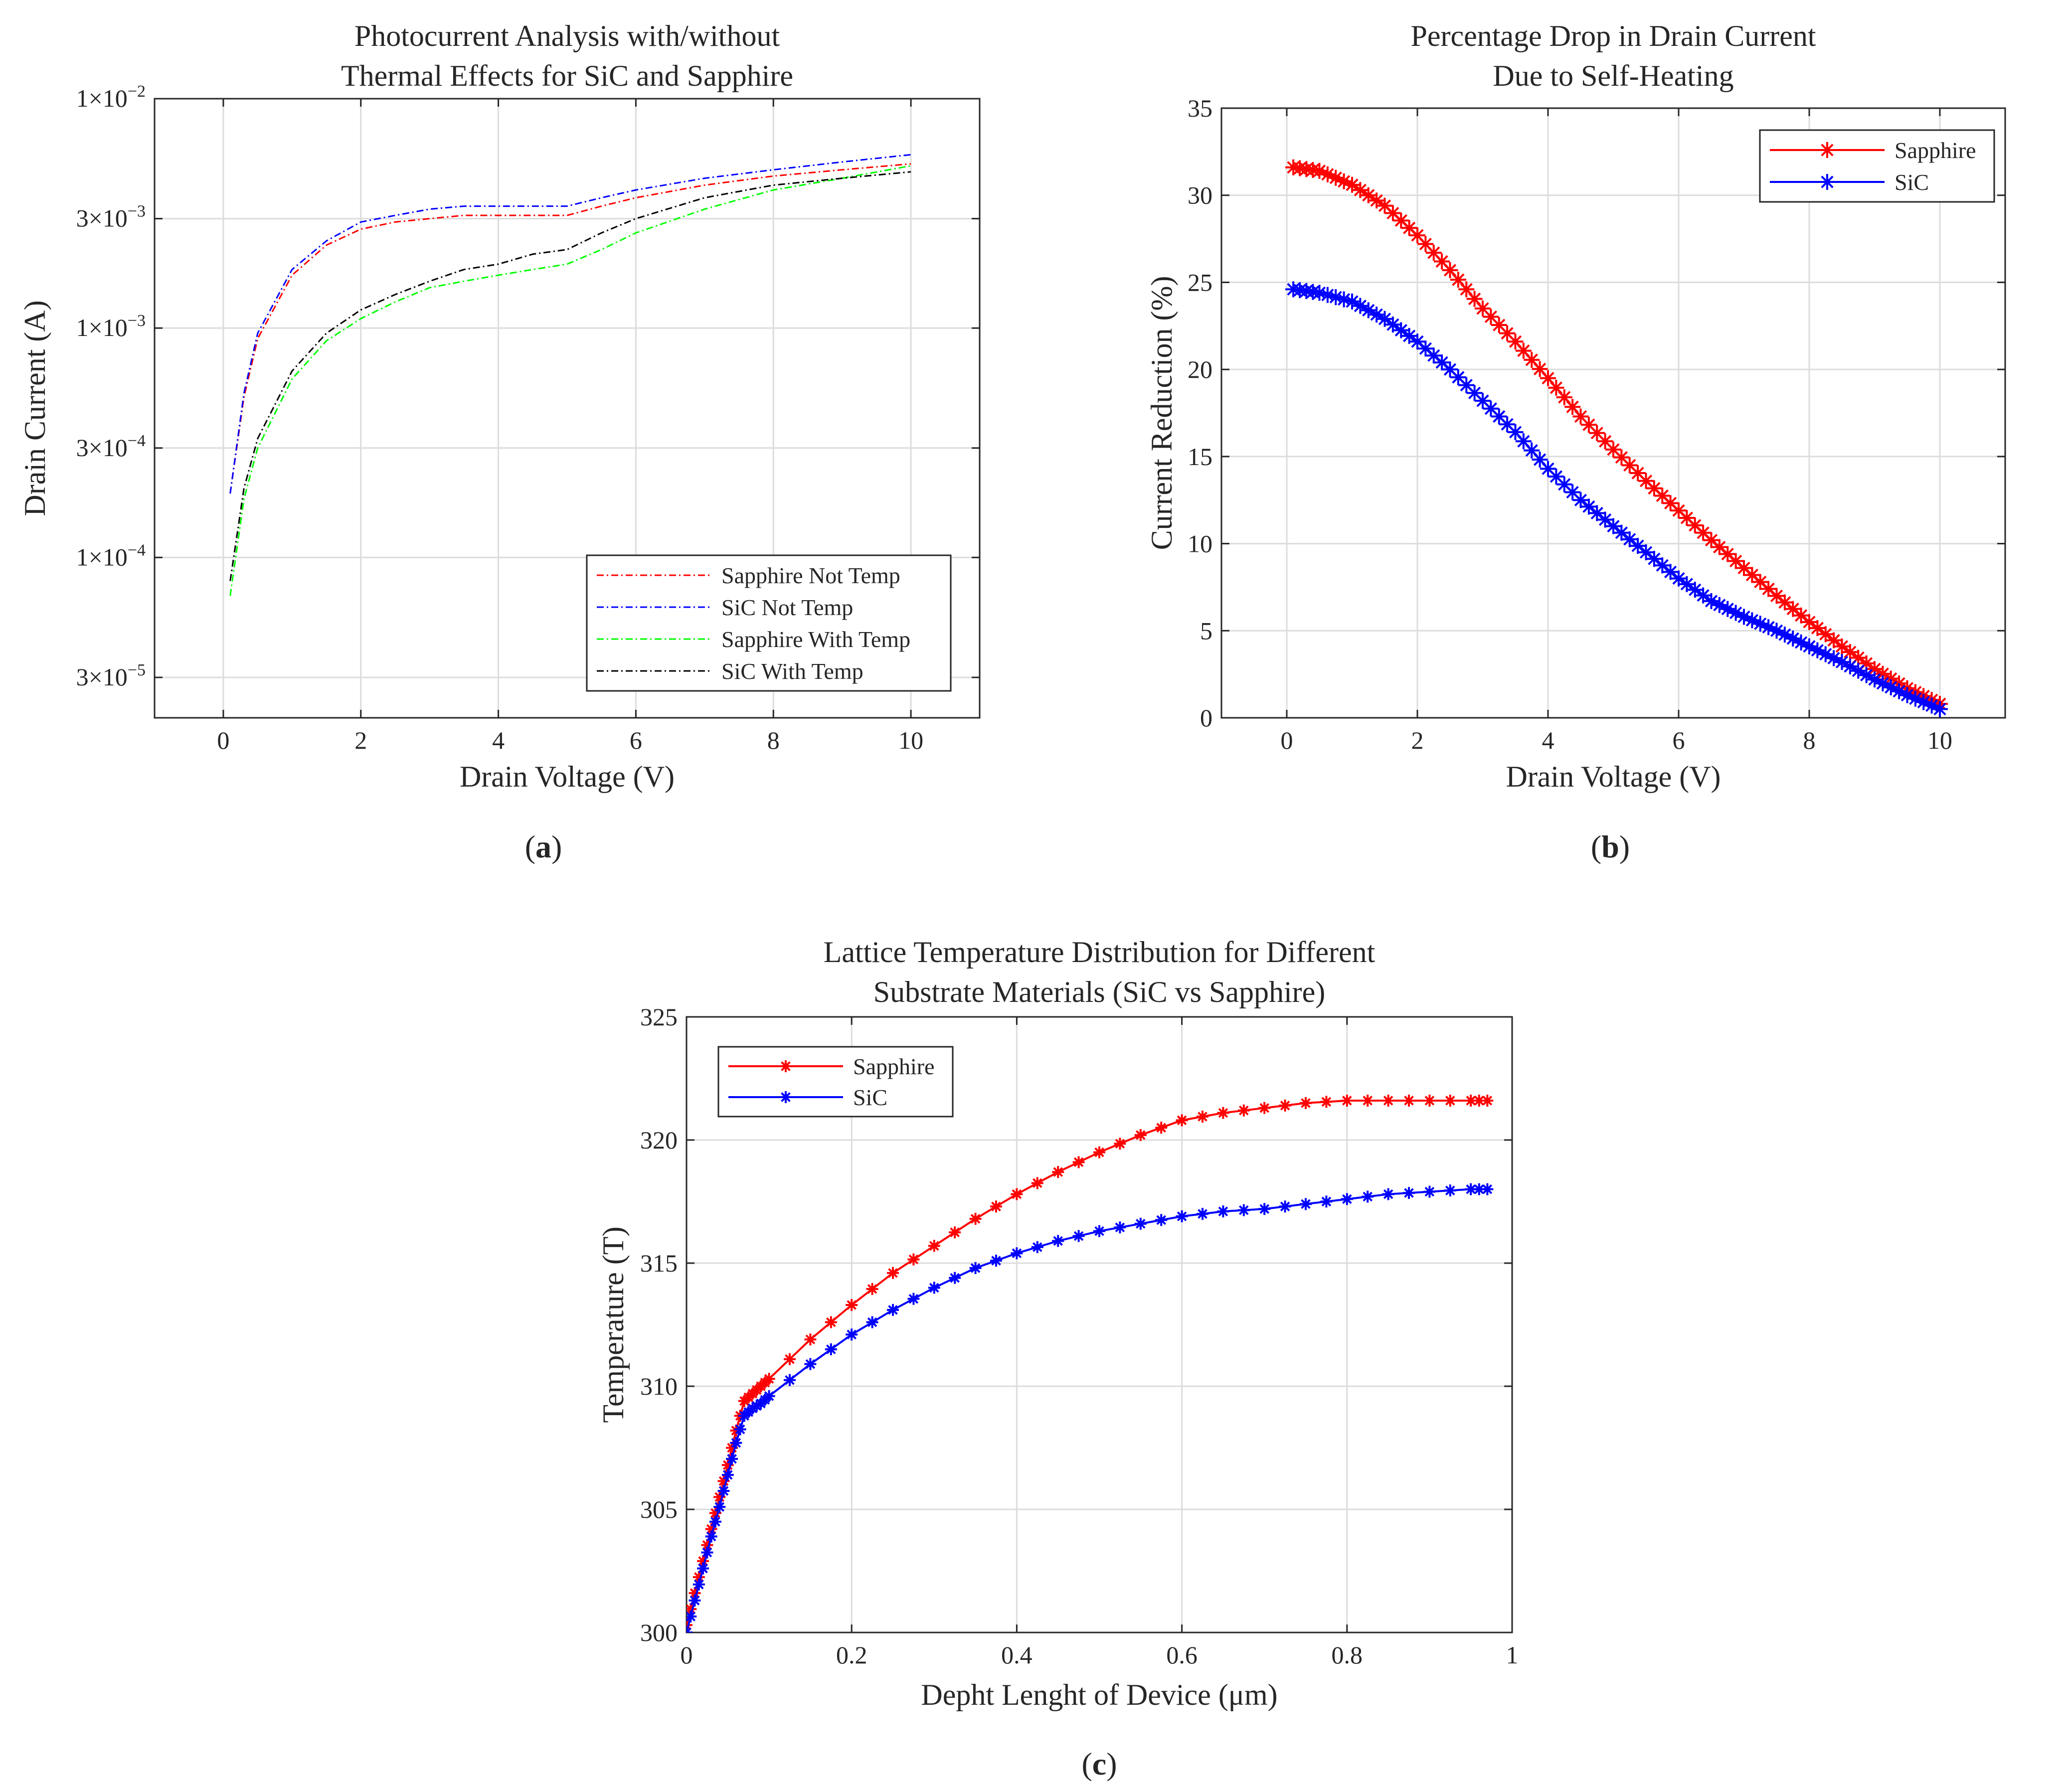 The image size is (2067, 1792). What do you see at coordinates (1200, 195) in the screenshot?
I see `y-tick-label: 30` at bounding box center [1200, 195].